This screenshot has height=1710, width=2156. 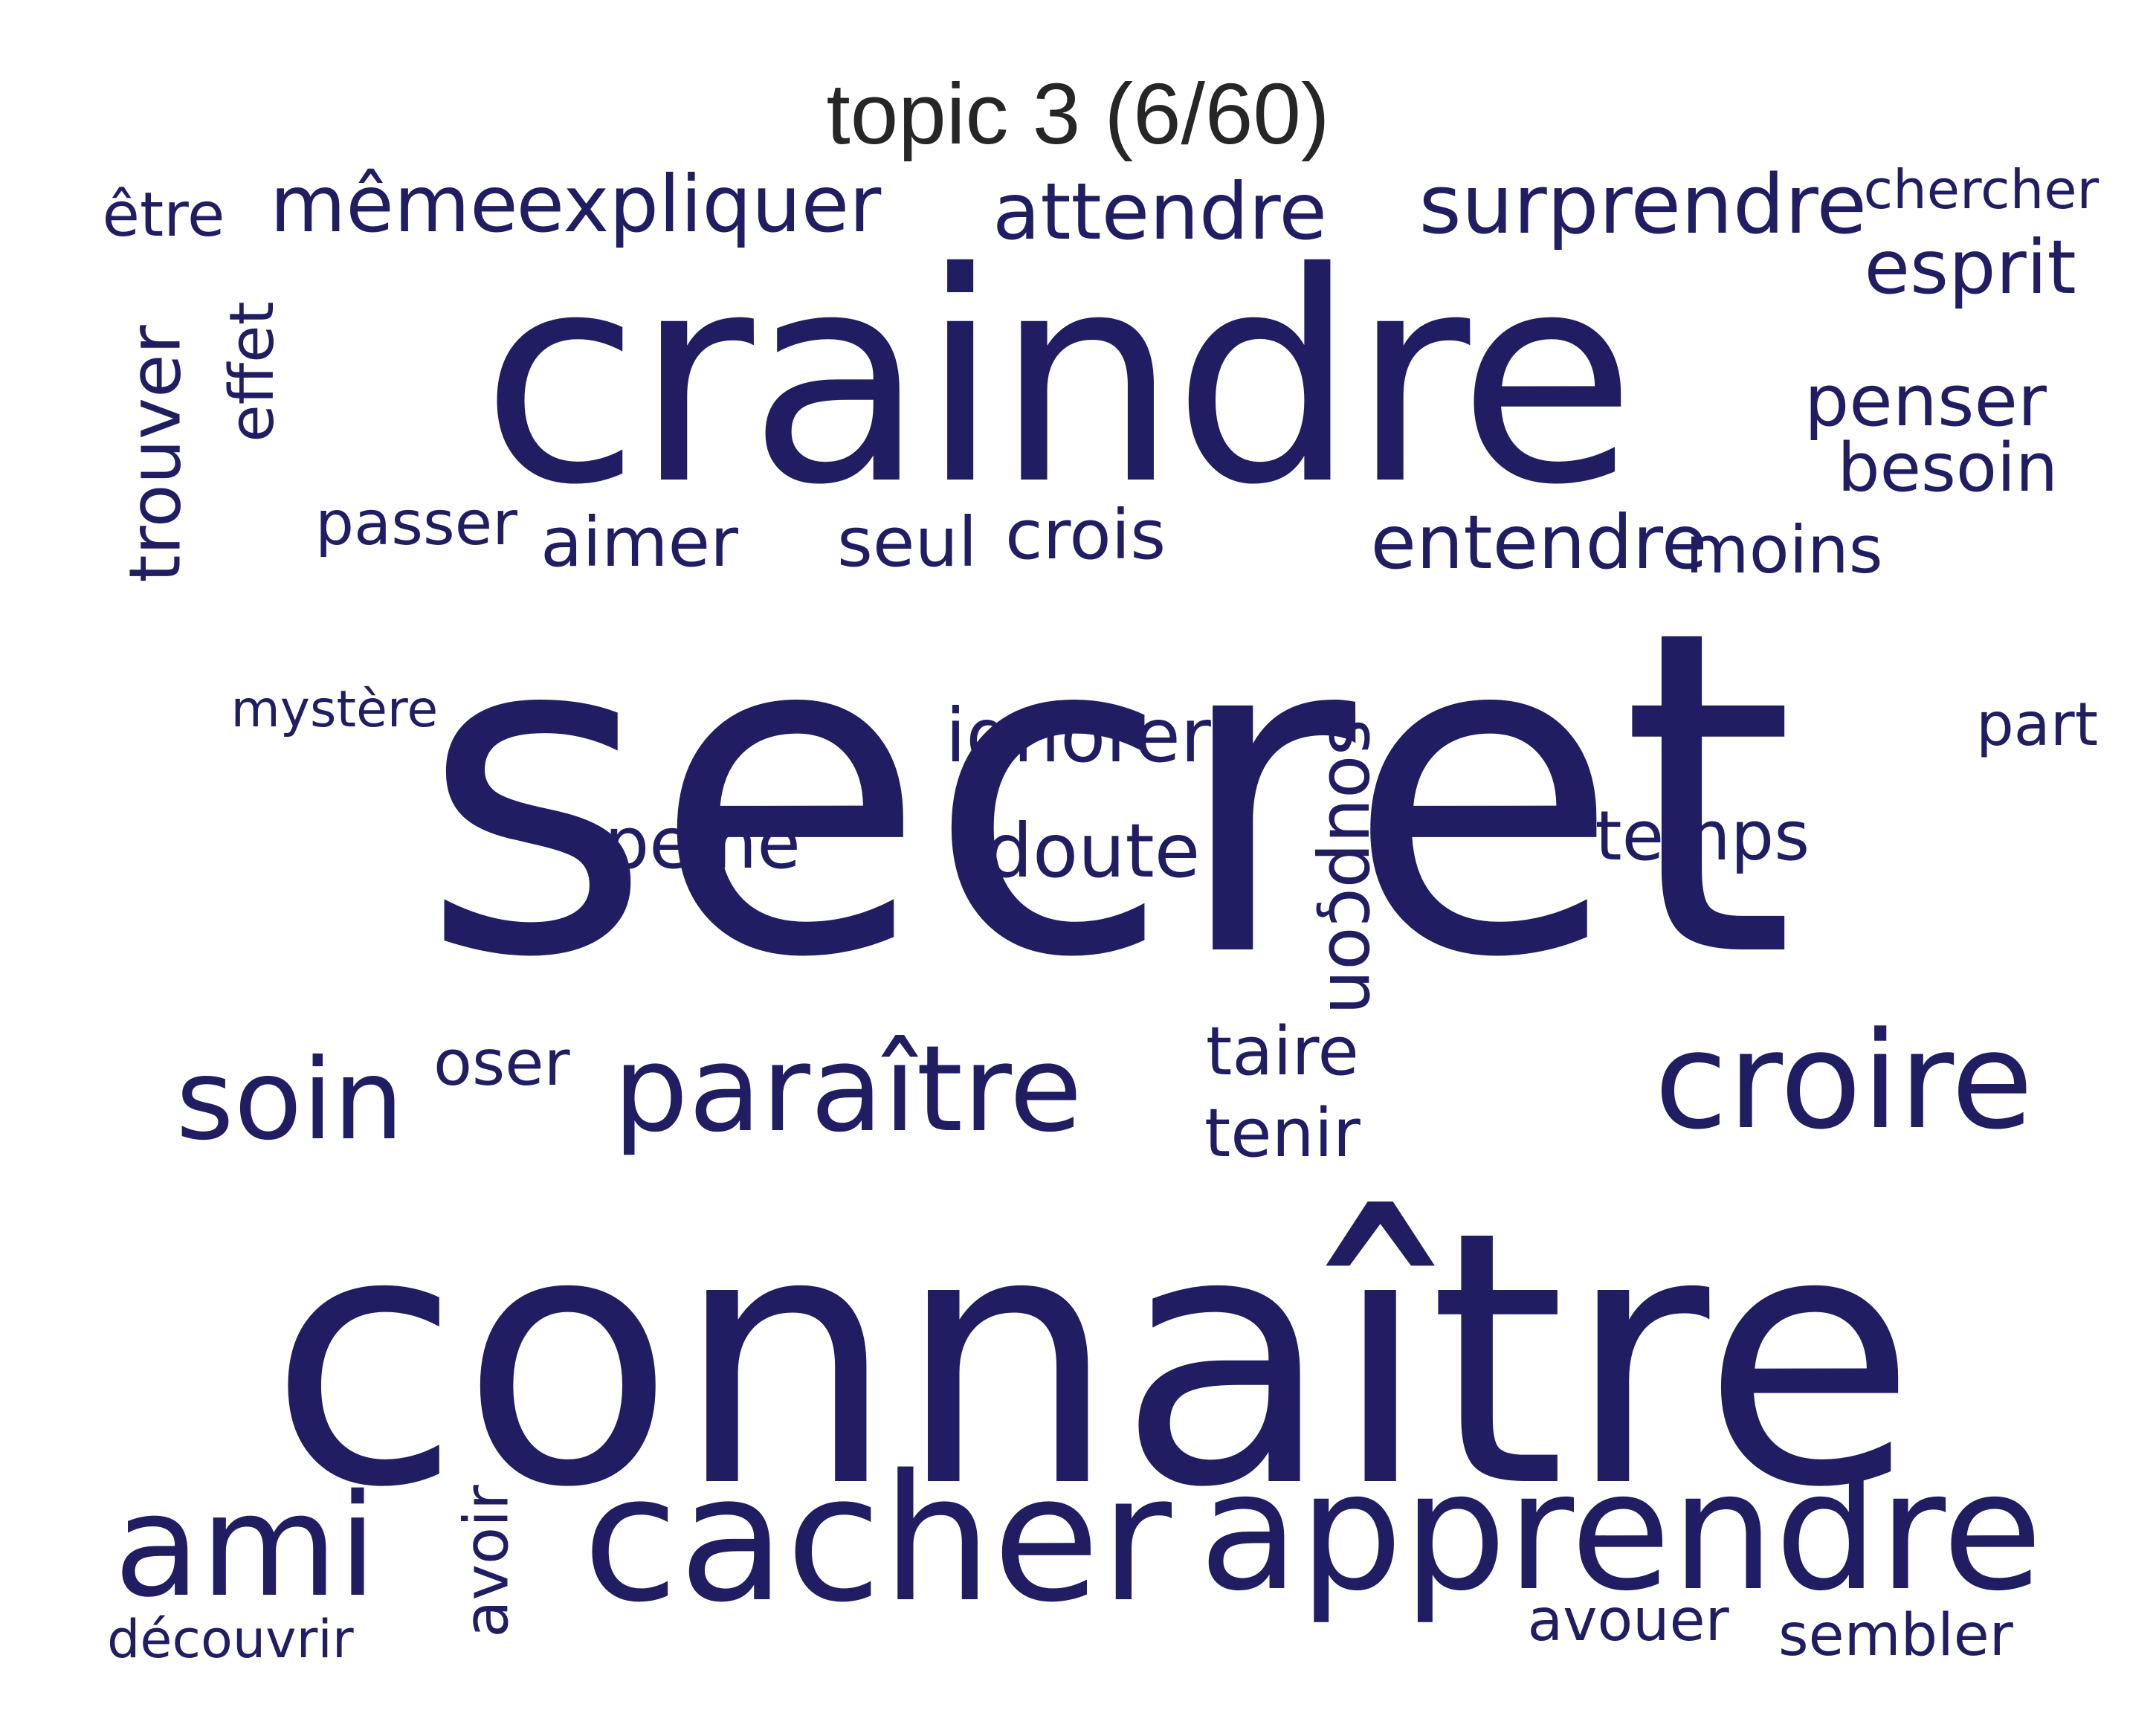 I want to click on word-40: mystère, so click(x=334, y=709).